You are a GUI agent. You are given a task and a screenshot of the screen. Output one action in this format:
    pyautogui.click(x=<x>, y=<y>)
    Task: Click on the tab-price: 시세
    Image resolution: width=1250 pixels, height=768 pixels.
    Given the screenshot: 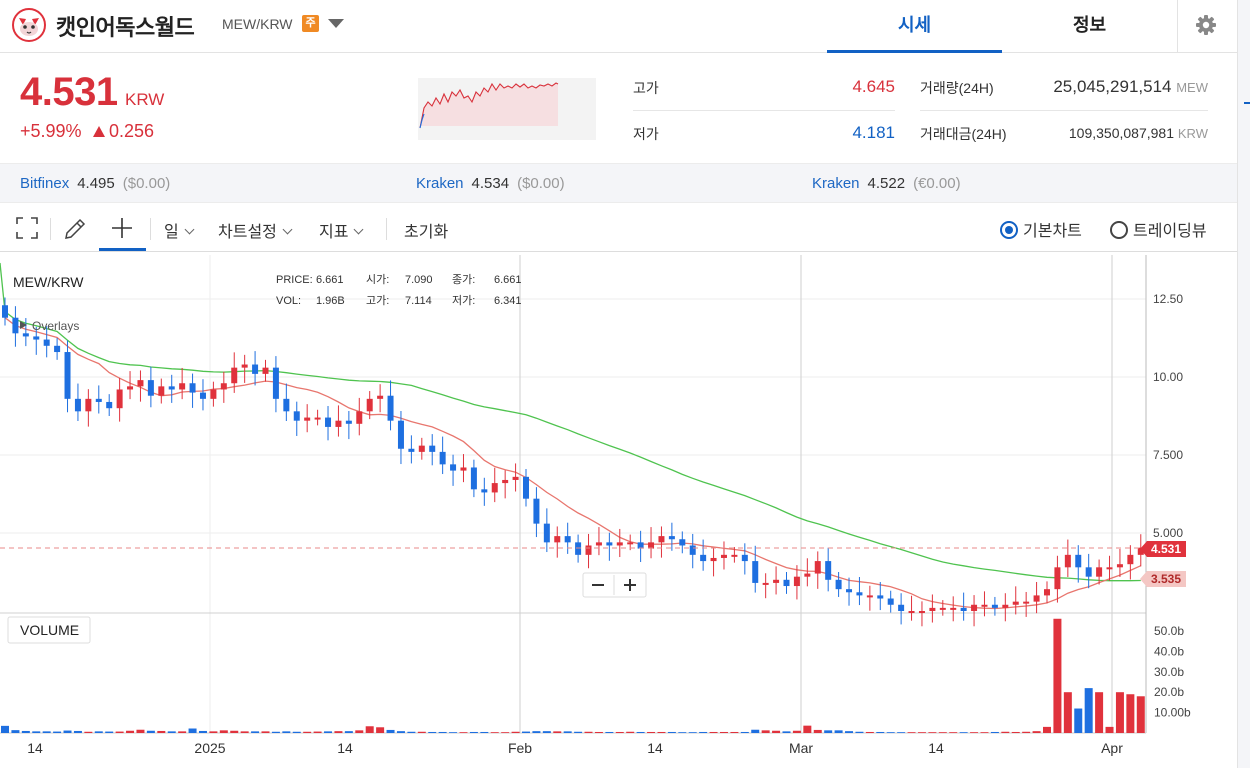 What is the action you would take?
    pyautogui.click(x=914, y=26)
    